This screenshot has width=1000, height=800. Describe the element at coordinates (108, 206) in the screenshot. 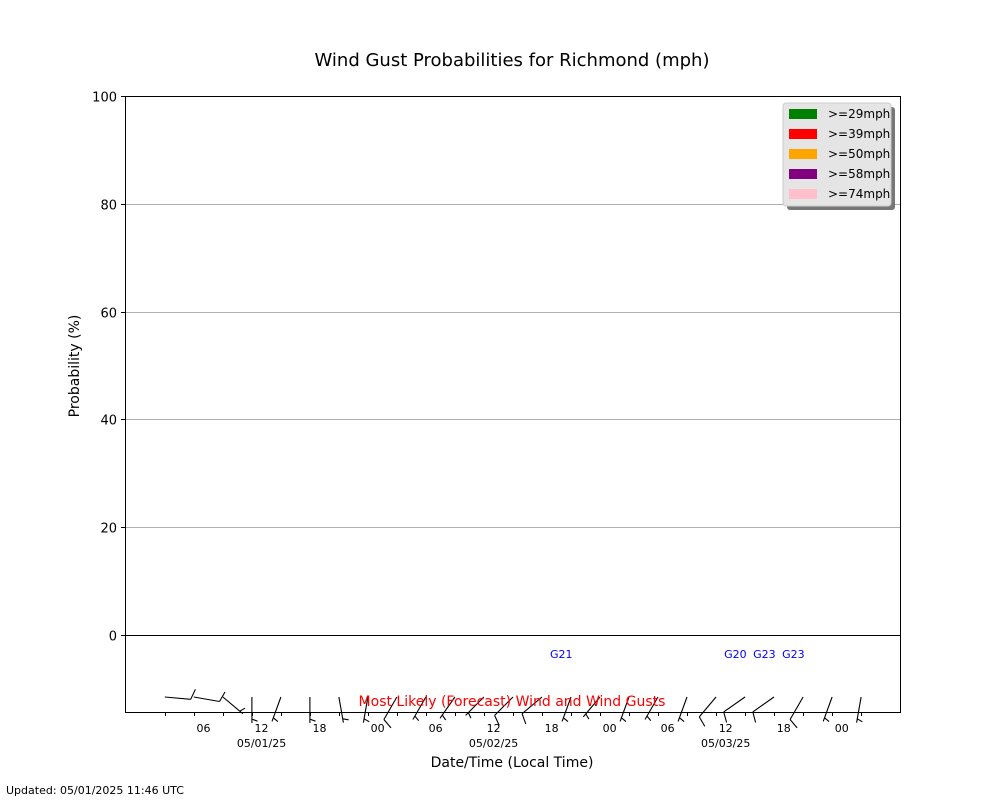

I see `y-tick-label: 80` at that location.